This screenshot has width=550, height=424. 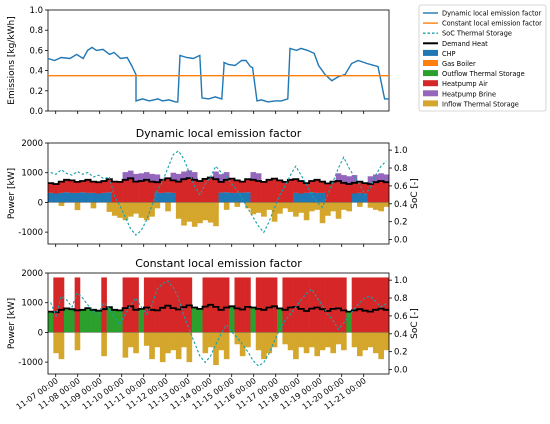 What do you see at coordinates (401, 281) in the screenshot?
I see `y2-tick-label: 1.0` at bounding box center [401, 281].